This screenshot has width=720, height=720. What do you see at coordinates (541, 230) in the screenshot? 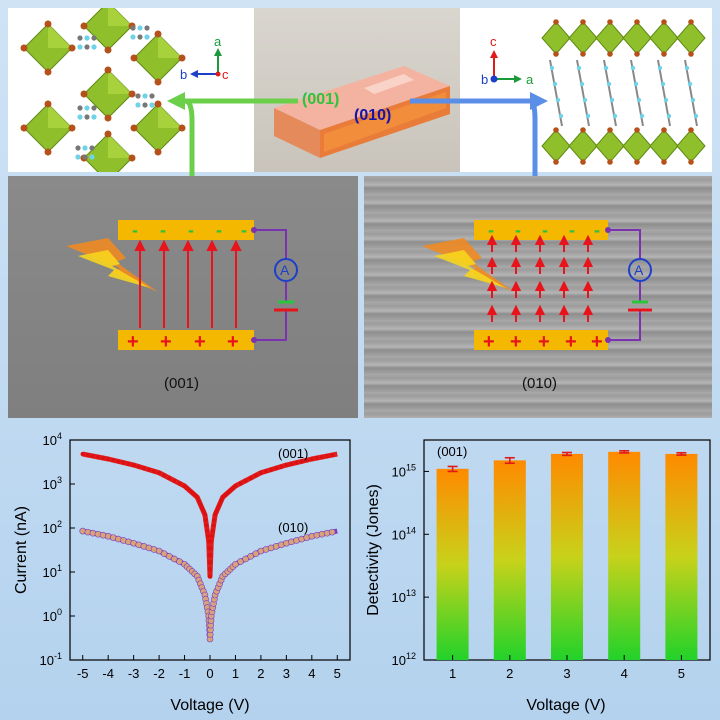
I see `top-electrode` at bounding box center [541, 230].